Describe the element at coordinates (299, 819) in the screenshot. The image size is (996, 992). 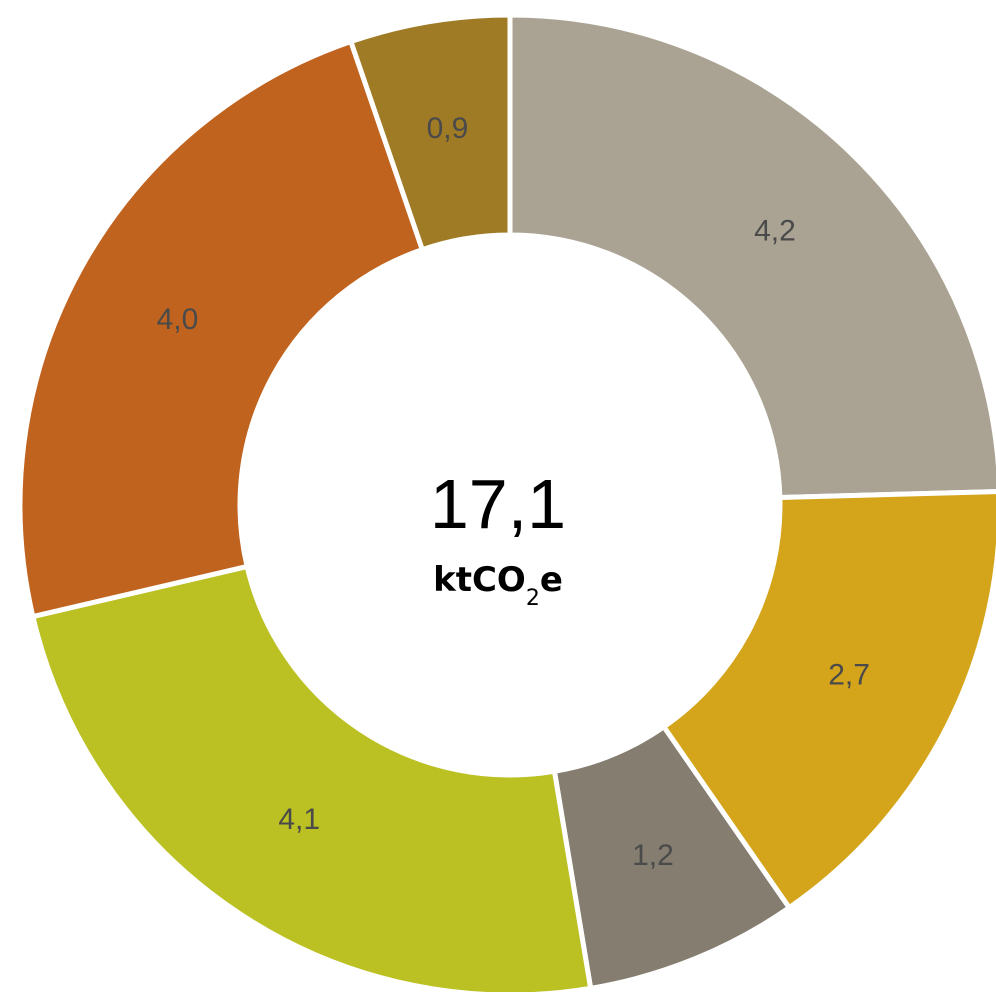
I see `slice-label-4: 4,1` at that location.